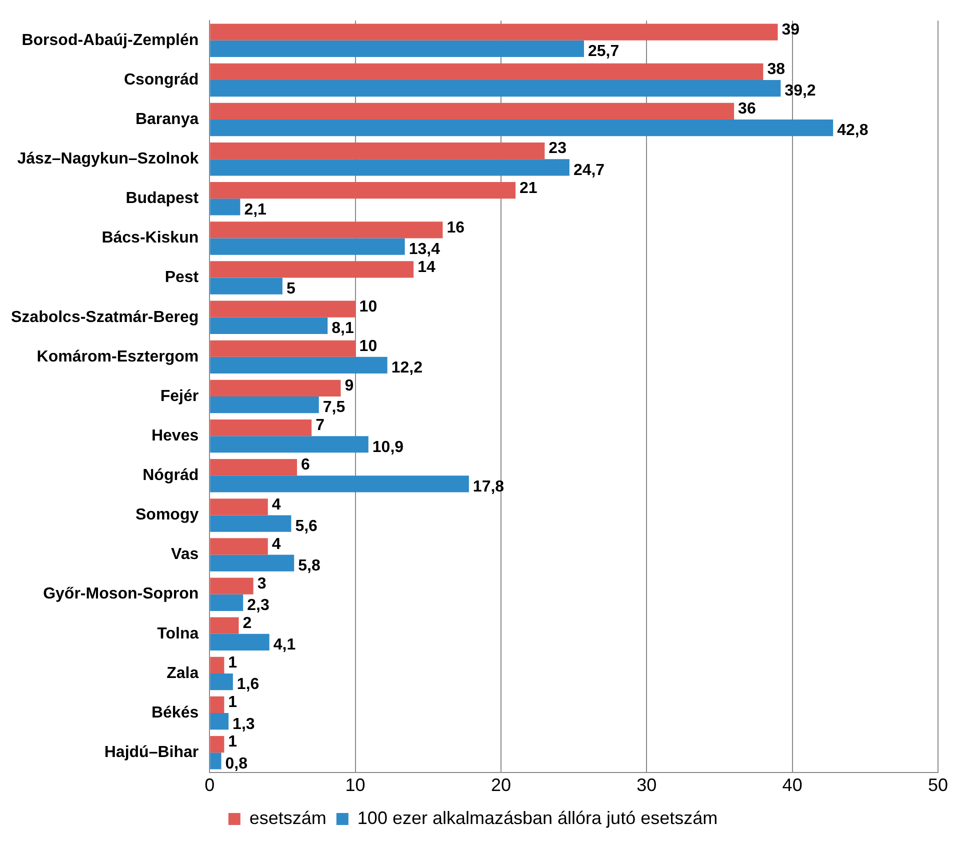 The height and width of the screenshot is (849, 966). Describe the element at coordinates (167, 119) in the screenshot. I see `y-tick-label: Baranya` at that location.